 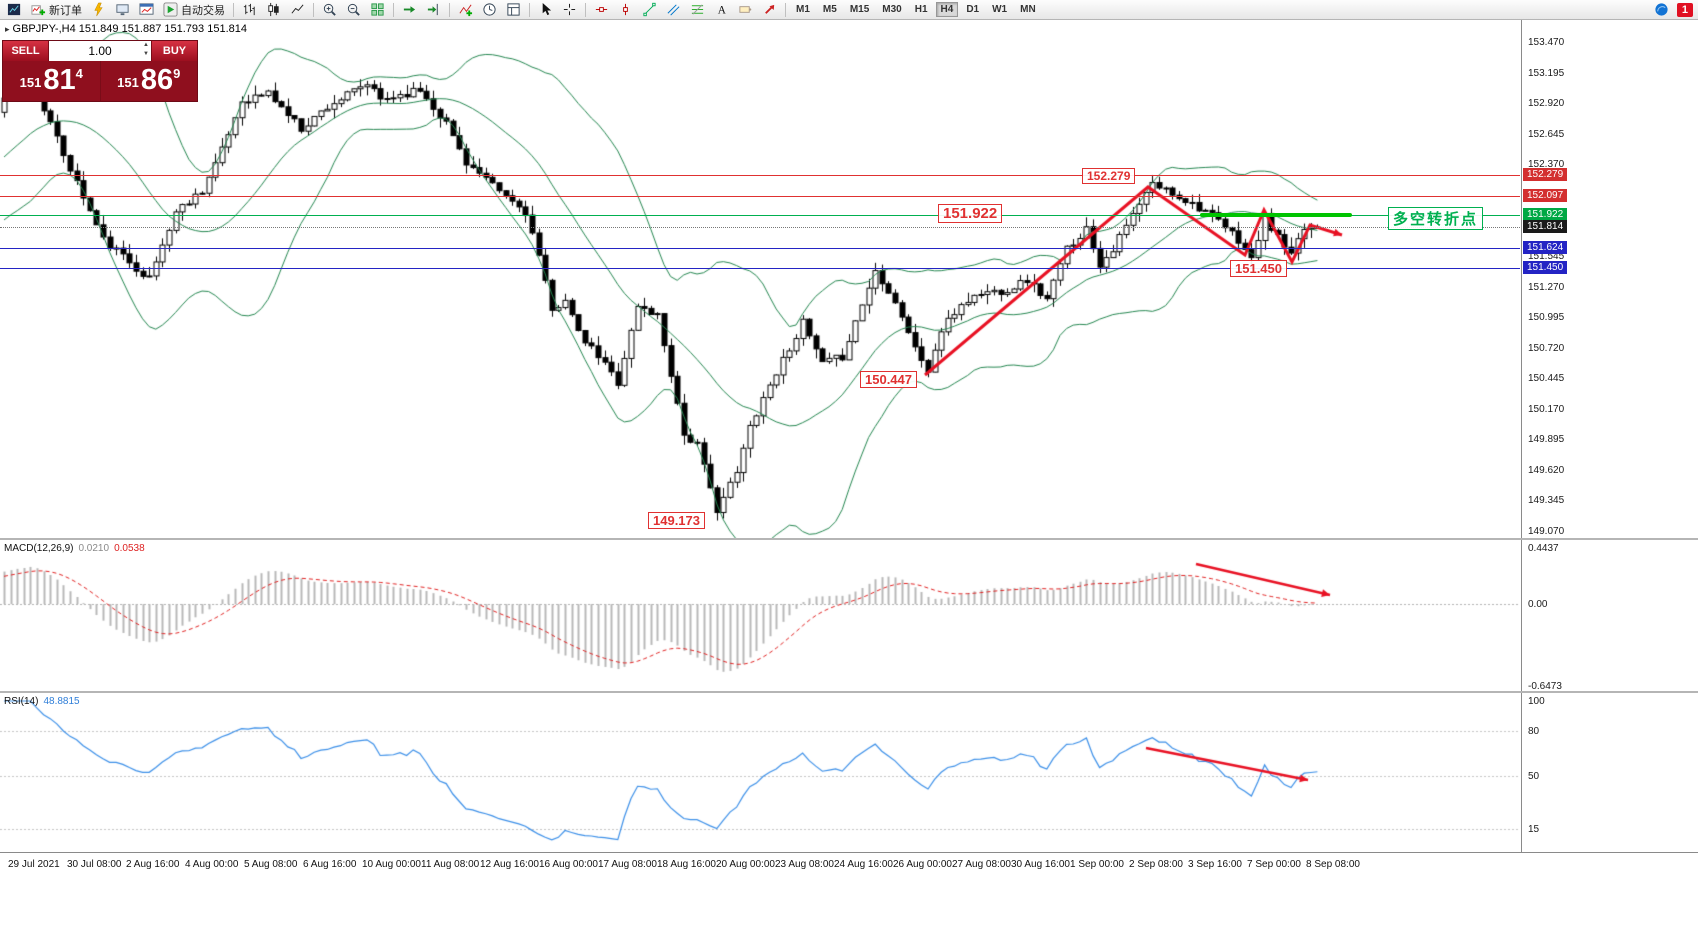 I want to click on label-icon, so click(x=745, y=9).